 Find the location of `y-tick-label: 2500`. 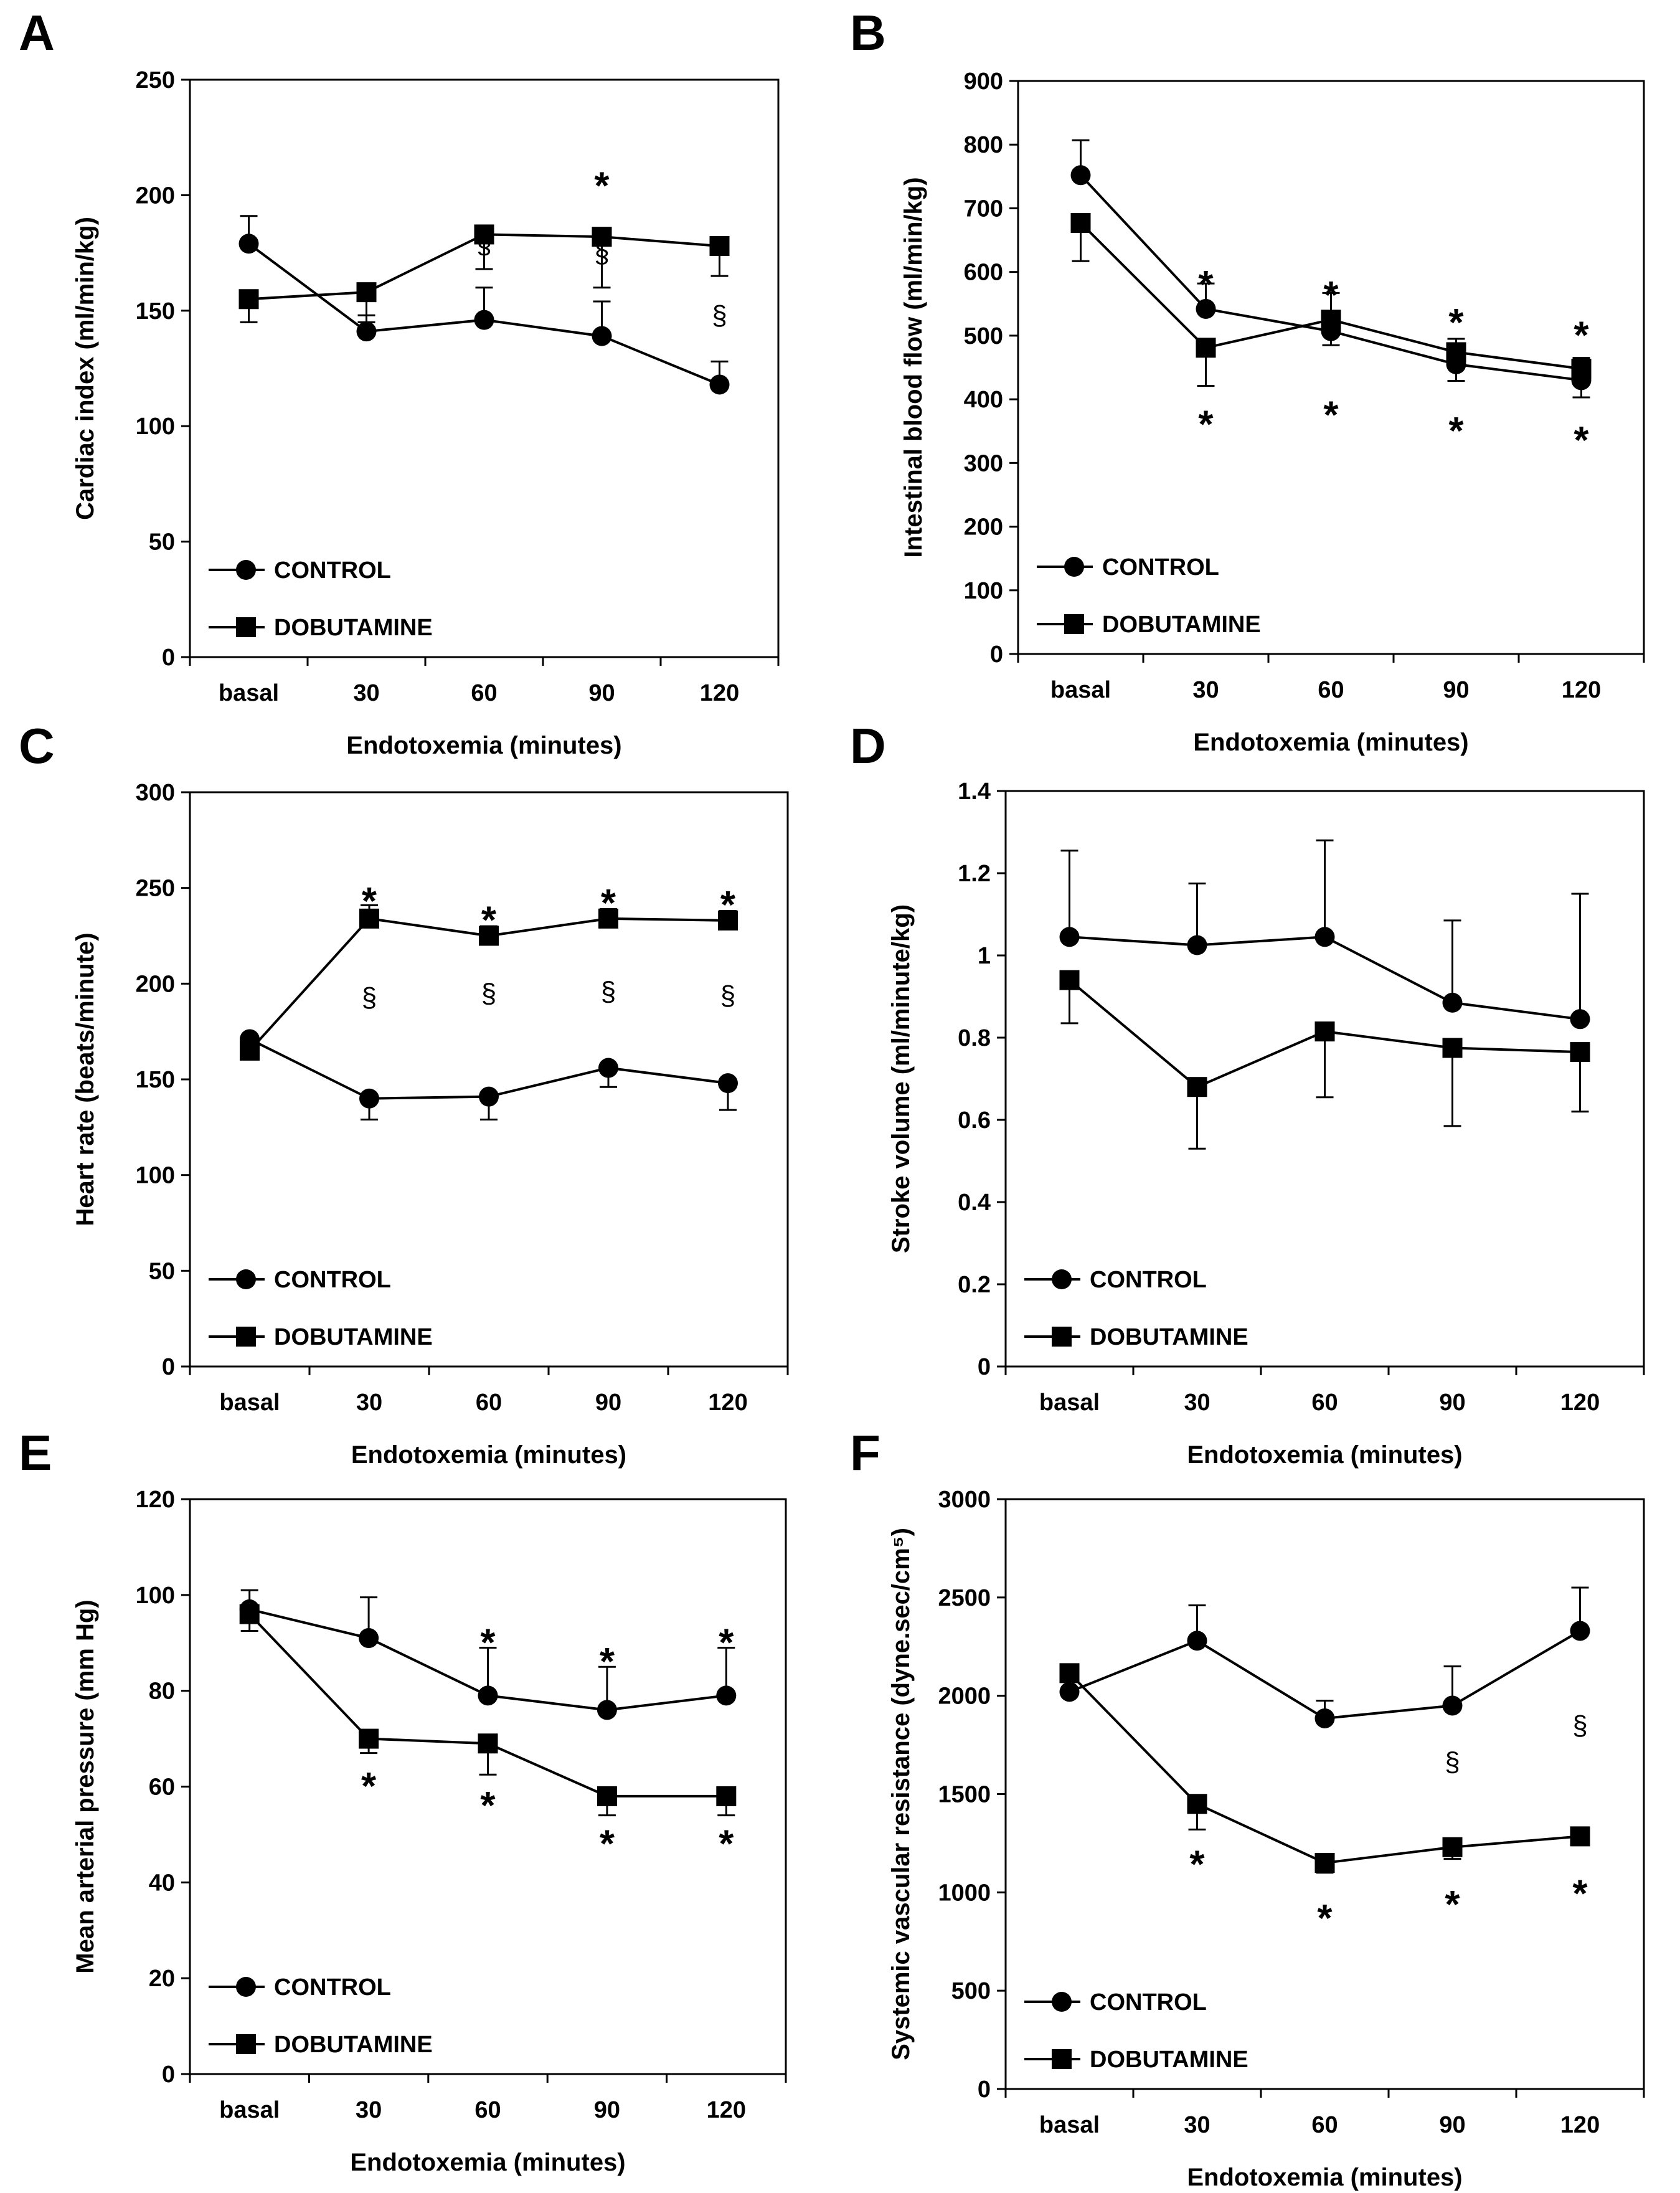

y-tick-label: 2500 is located at coordinates (965, 1598).